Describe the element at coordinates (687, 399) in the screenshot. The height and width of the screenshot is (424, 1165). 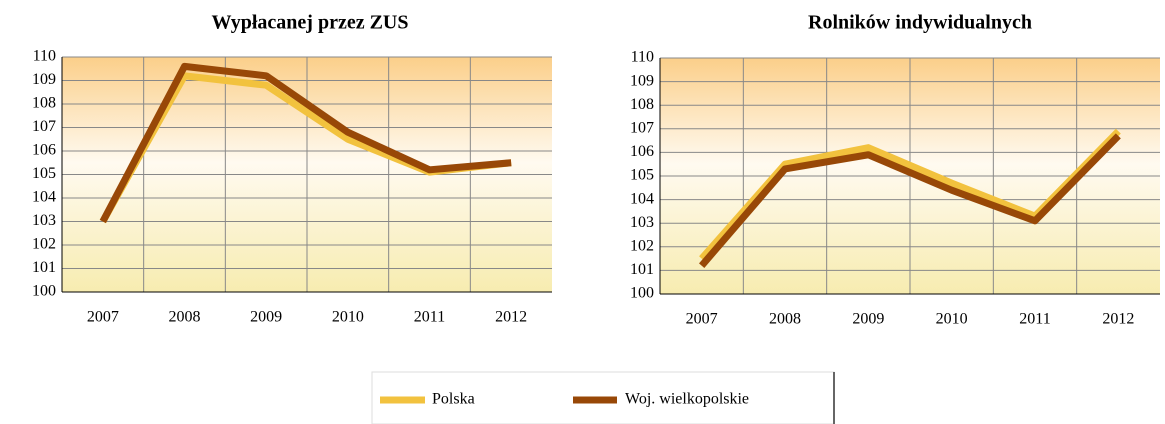
I see `legend-label: Woj. wielkopolskie` at that location.